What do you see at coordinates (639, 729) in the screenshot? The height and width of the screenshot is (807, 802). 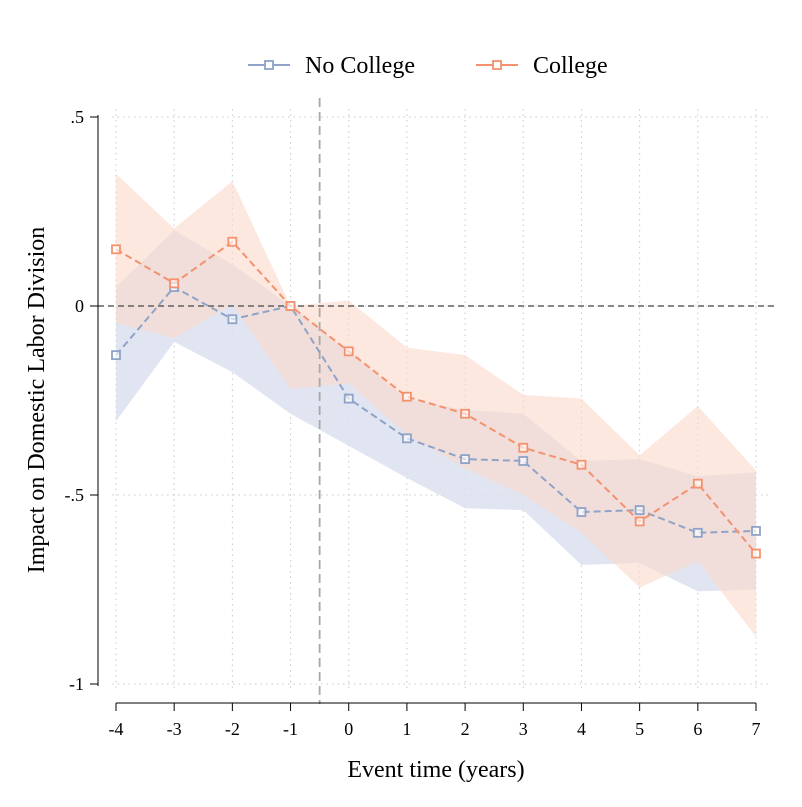 I see `x-tick-label-9: 5` at bounding box center [639, 729].